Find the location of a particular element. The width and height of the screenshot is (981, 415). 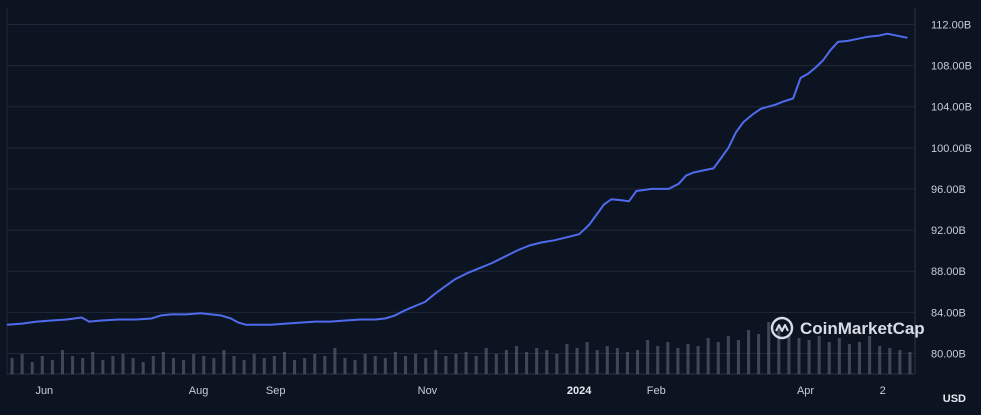

x-tick-label: 2024 is located at coordinates (579, 391).